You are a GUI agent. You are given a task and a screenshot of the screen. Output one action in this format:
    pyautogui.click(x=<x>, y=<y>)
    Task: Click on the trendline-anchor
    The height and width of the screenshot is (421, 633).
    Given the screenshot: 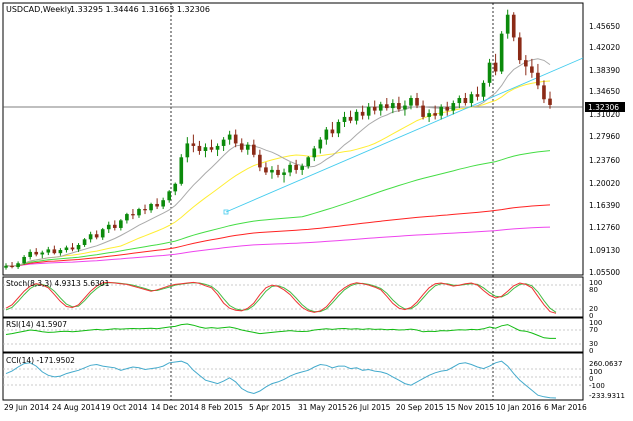 What is the action you would take?
    pyautogui.click(x=226, y=212)
    